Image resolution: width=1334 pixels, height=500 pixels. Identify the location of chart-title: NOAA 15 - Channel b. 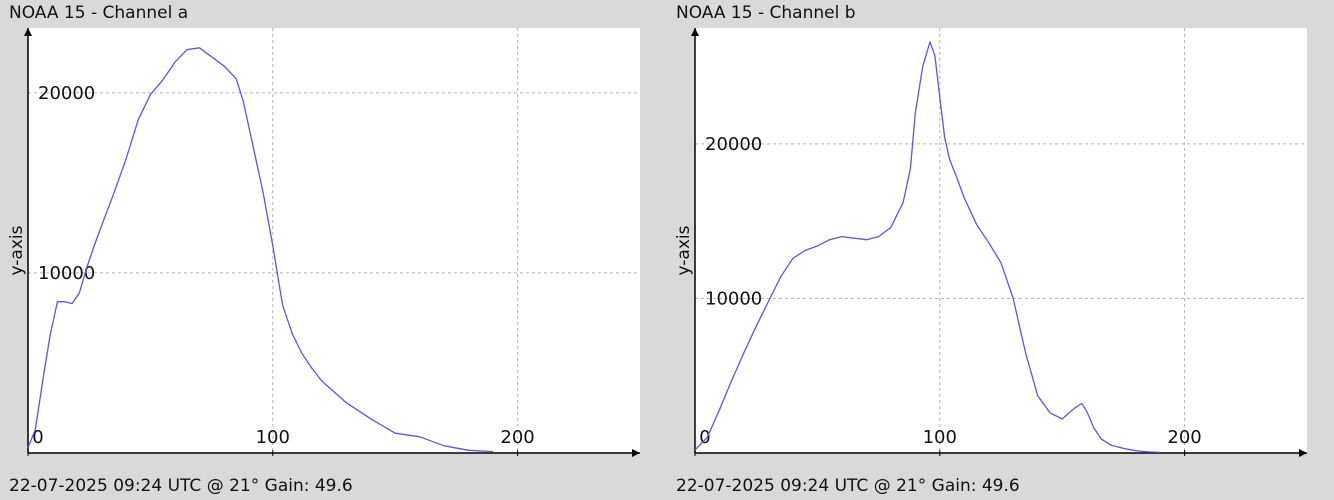
(766, 13).